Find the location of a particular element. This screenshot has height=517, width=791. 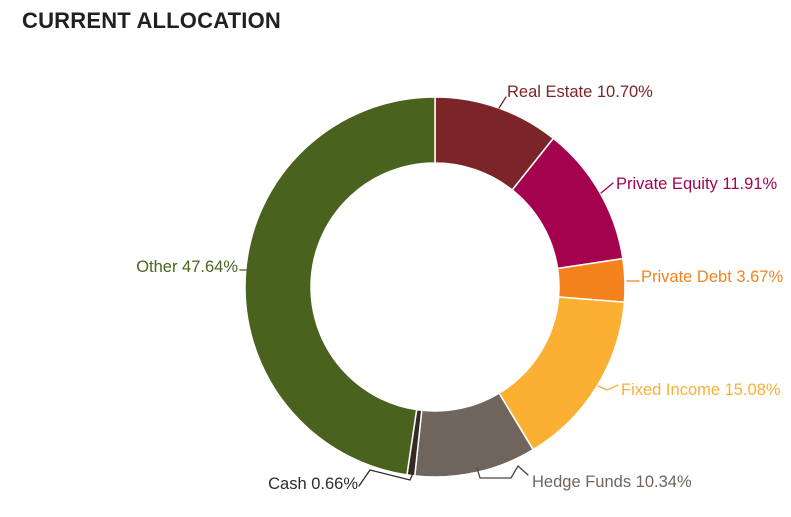

leader-line-real-estate is located at coordinates (502, 102).